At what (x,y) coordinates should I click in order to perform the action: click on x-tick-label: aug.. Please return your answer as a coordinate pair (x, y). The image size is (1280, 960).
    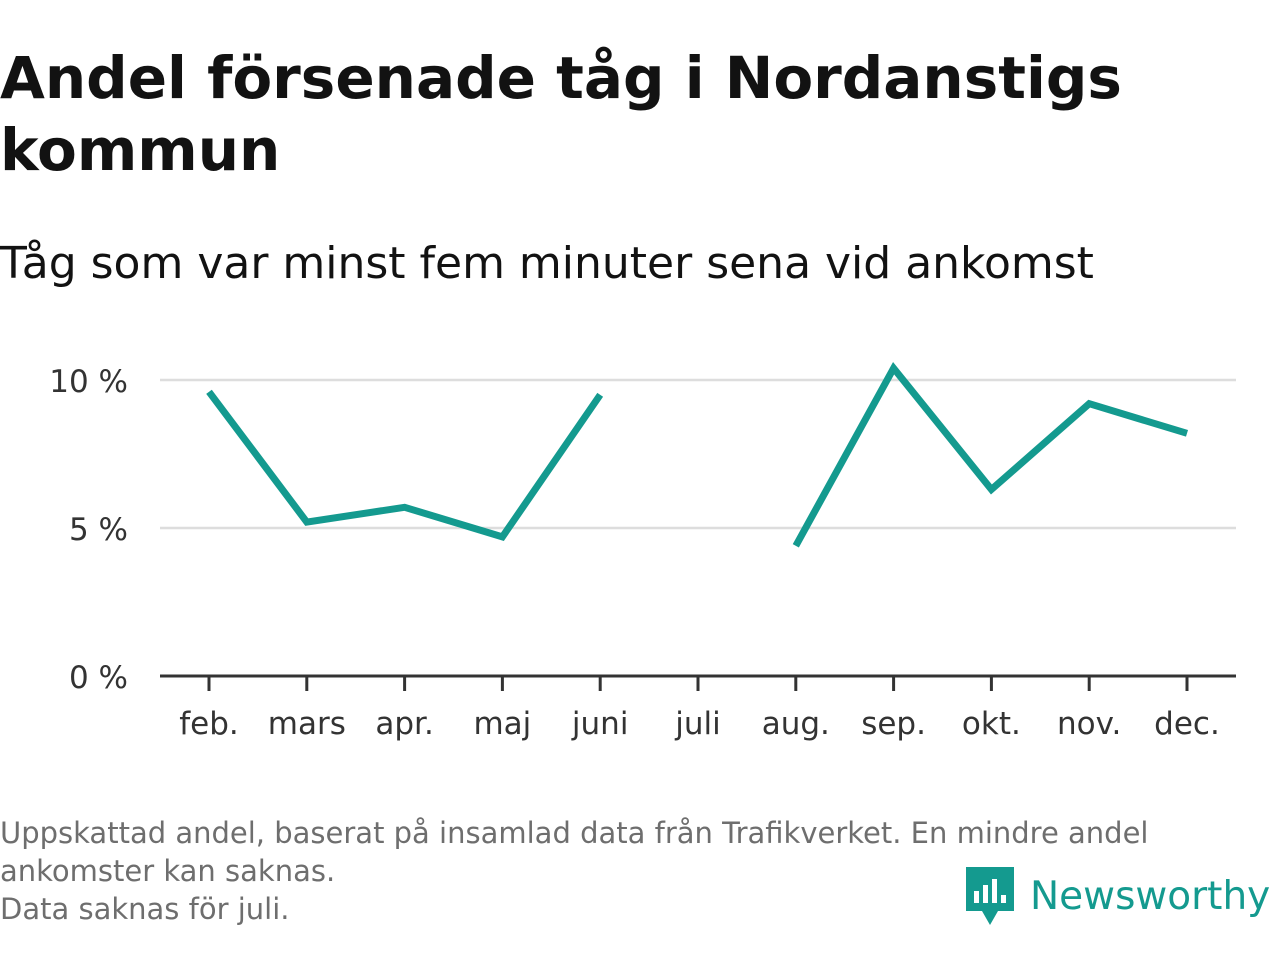
    Looking at the image, I should click on (796, 724).